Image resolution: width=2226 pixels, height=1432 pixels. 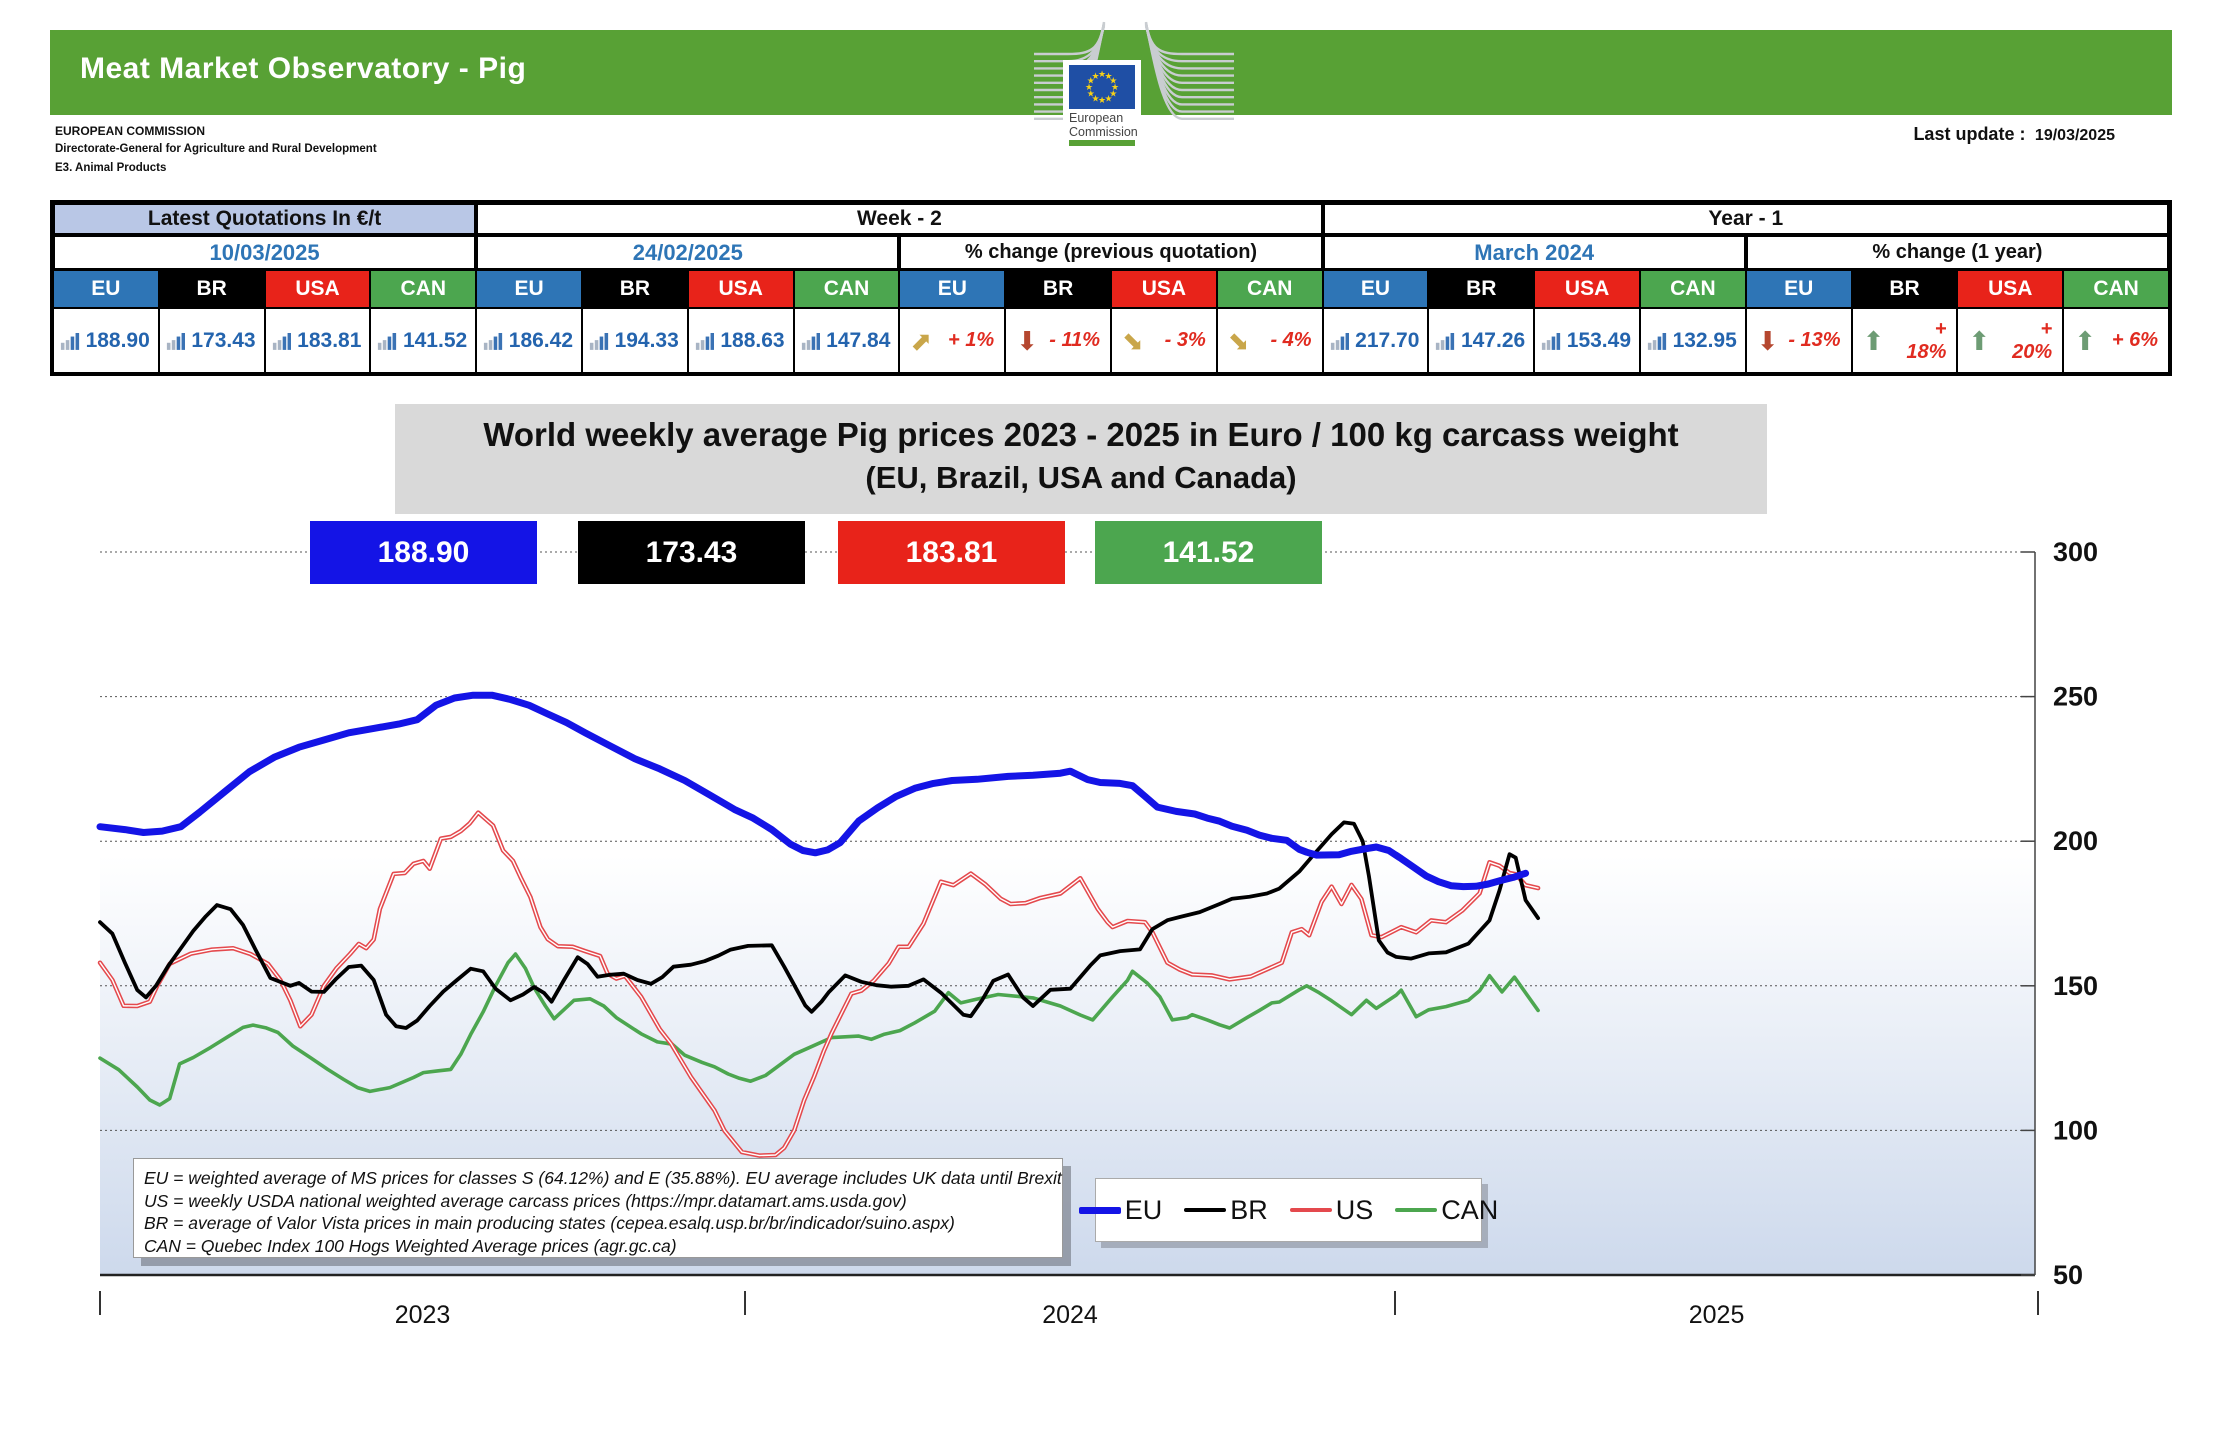 I want to click on year1-change-eu: ⬇ - 13%, so click(x=1798, y=340).